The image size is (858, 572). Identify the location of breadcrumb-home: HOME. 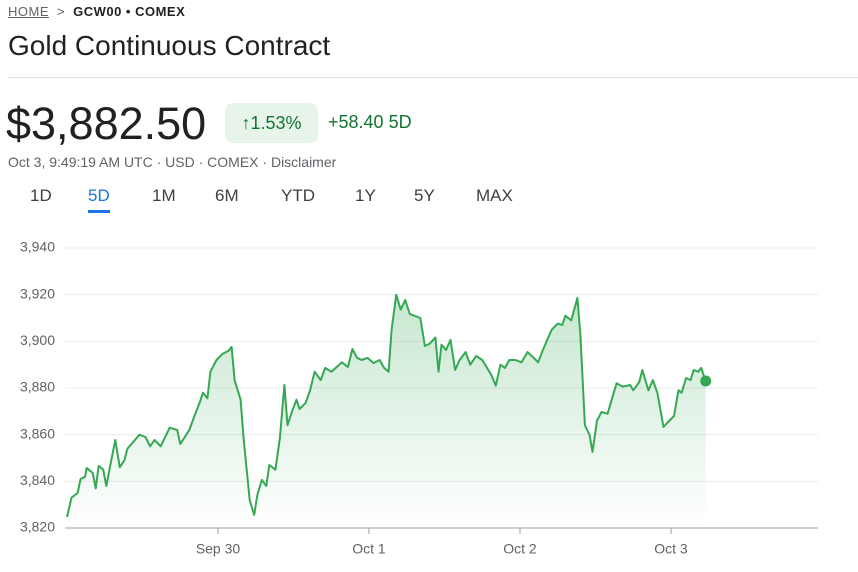
(28, 11).